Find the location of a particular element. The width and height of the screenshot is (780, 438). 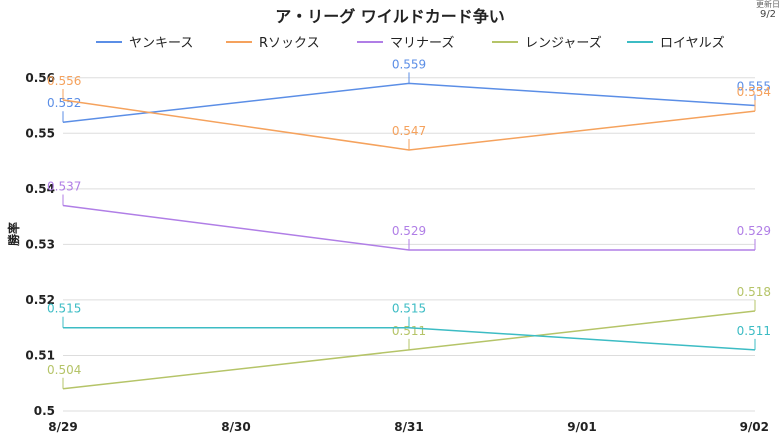

y-tick-label: 0.52 is located at coordinates (40, 300).